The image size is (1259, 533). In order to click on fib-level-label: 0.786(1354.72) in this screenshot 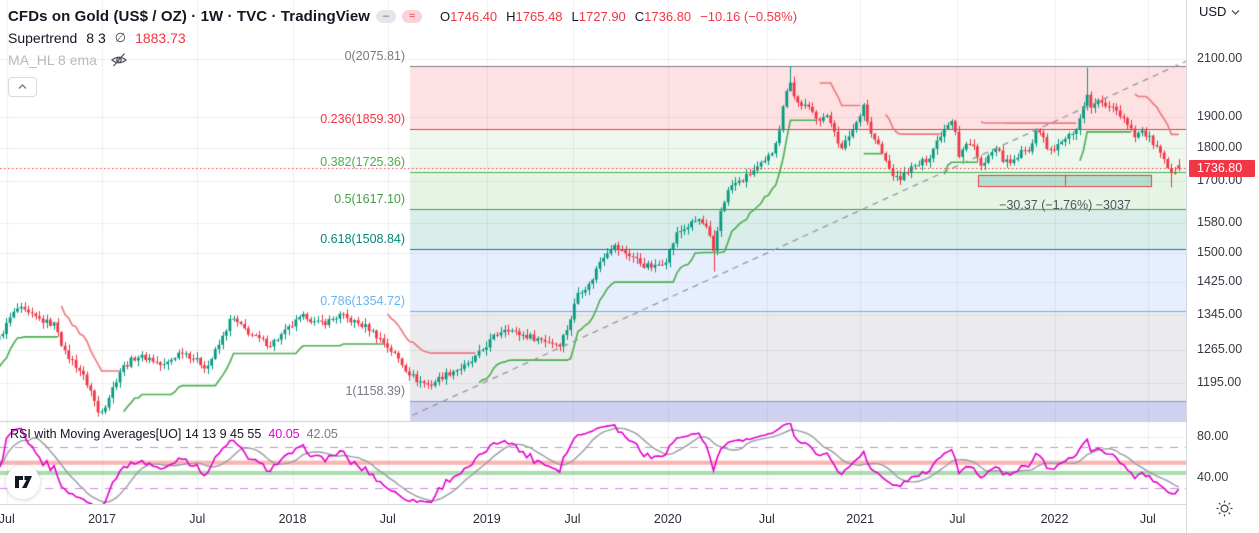, I will do `click(363, 301)`.